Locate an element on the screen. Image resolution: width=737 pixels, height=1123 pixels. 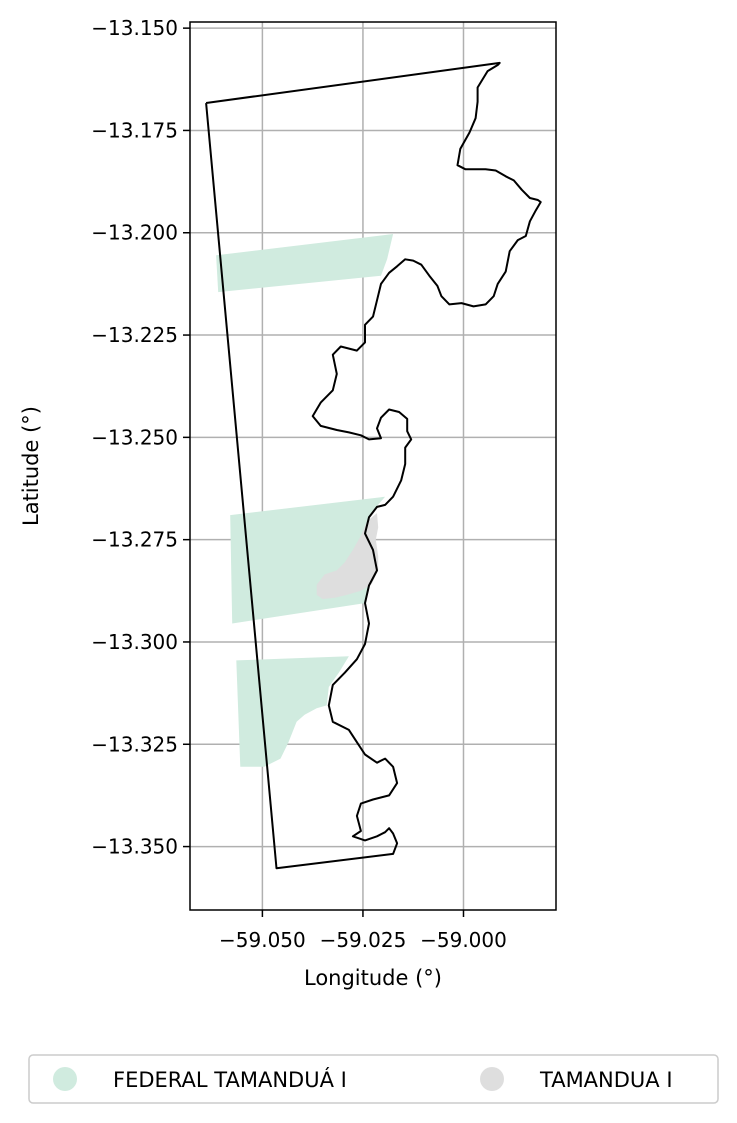
y-tick-label-6: −13.300 is located at coordinates (134, 642).